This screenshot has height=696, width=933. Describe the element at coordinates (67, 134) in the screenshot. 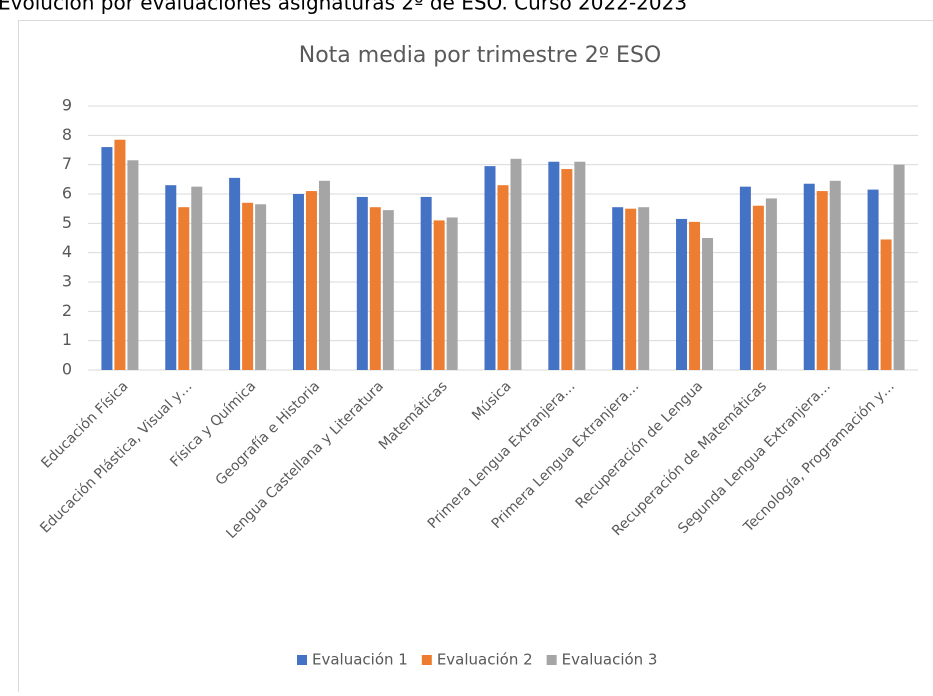

I see `y-tick-label: 8` at that location.